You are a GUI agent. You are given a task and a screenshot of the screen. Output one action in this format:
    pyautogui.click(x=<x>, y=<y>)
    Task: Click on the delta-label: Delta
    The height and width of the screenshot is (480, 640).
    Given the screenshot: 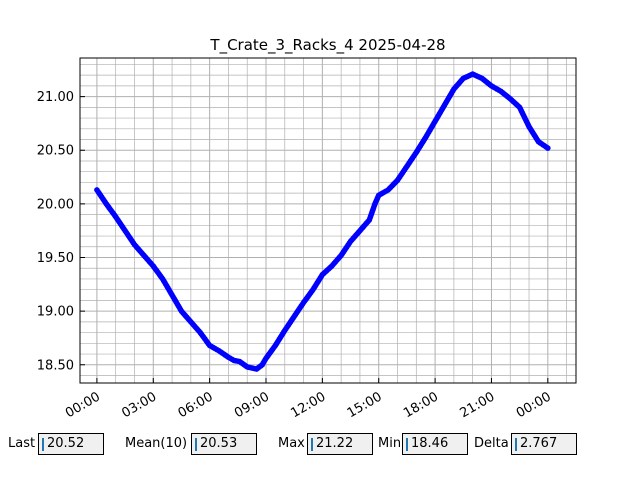 What is the action you would take?
    pyautogui.click(x=491, y=443)
    